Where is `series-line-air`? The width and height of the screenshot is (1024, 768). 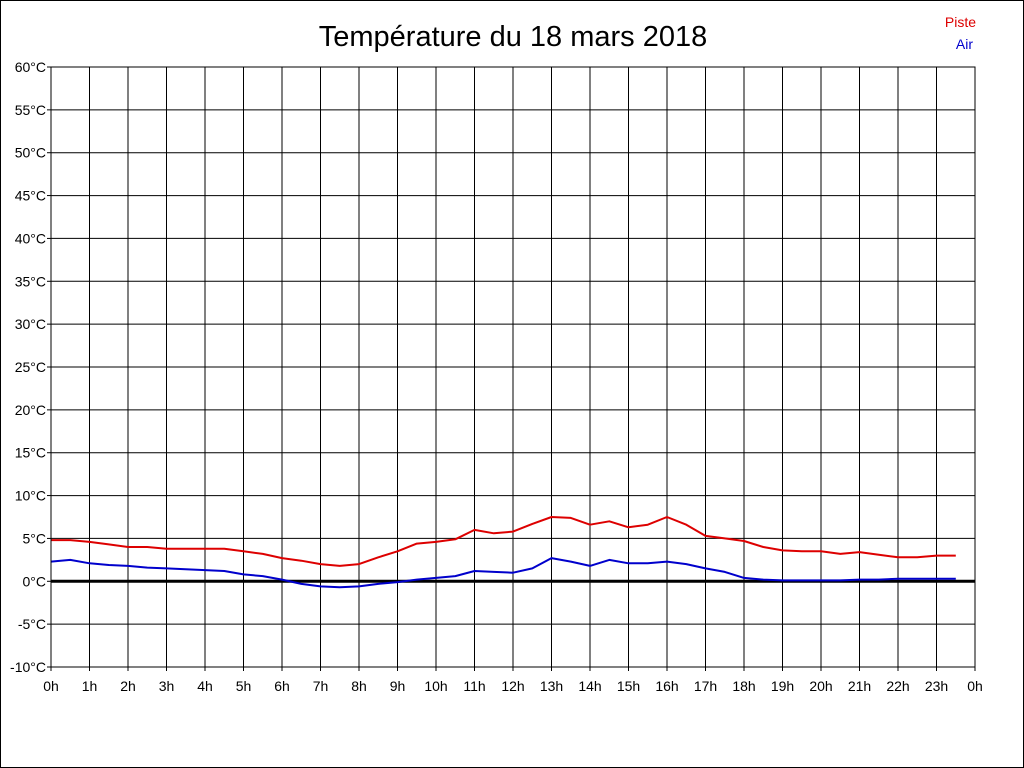
series-line-air is located at coordinates (503, 573).